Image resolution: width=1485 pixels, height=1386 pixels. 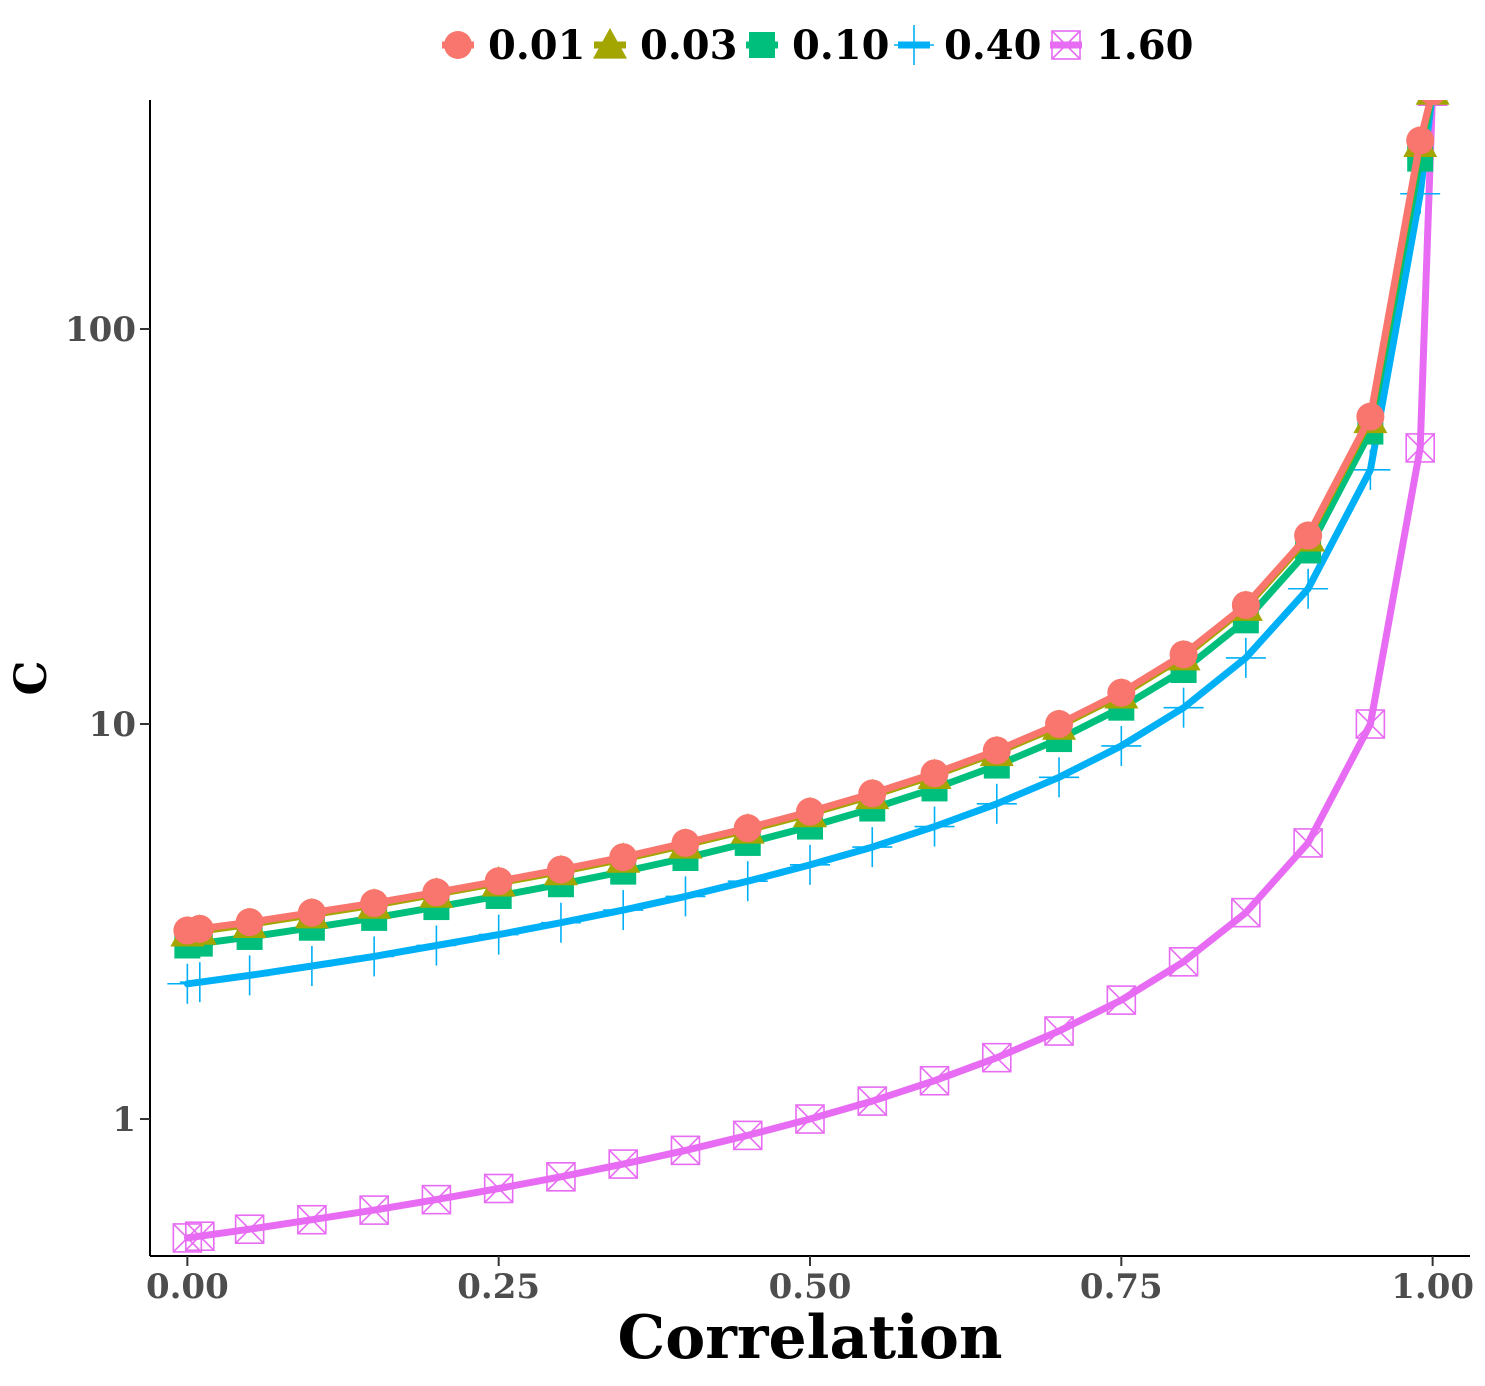 What do you see at coordinates (1121, 1287) in the screenshot?
I see `x-tick-label: 0.75` at bounding box center [1121, 1287].